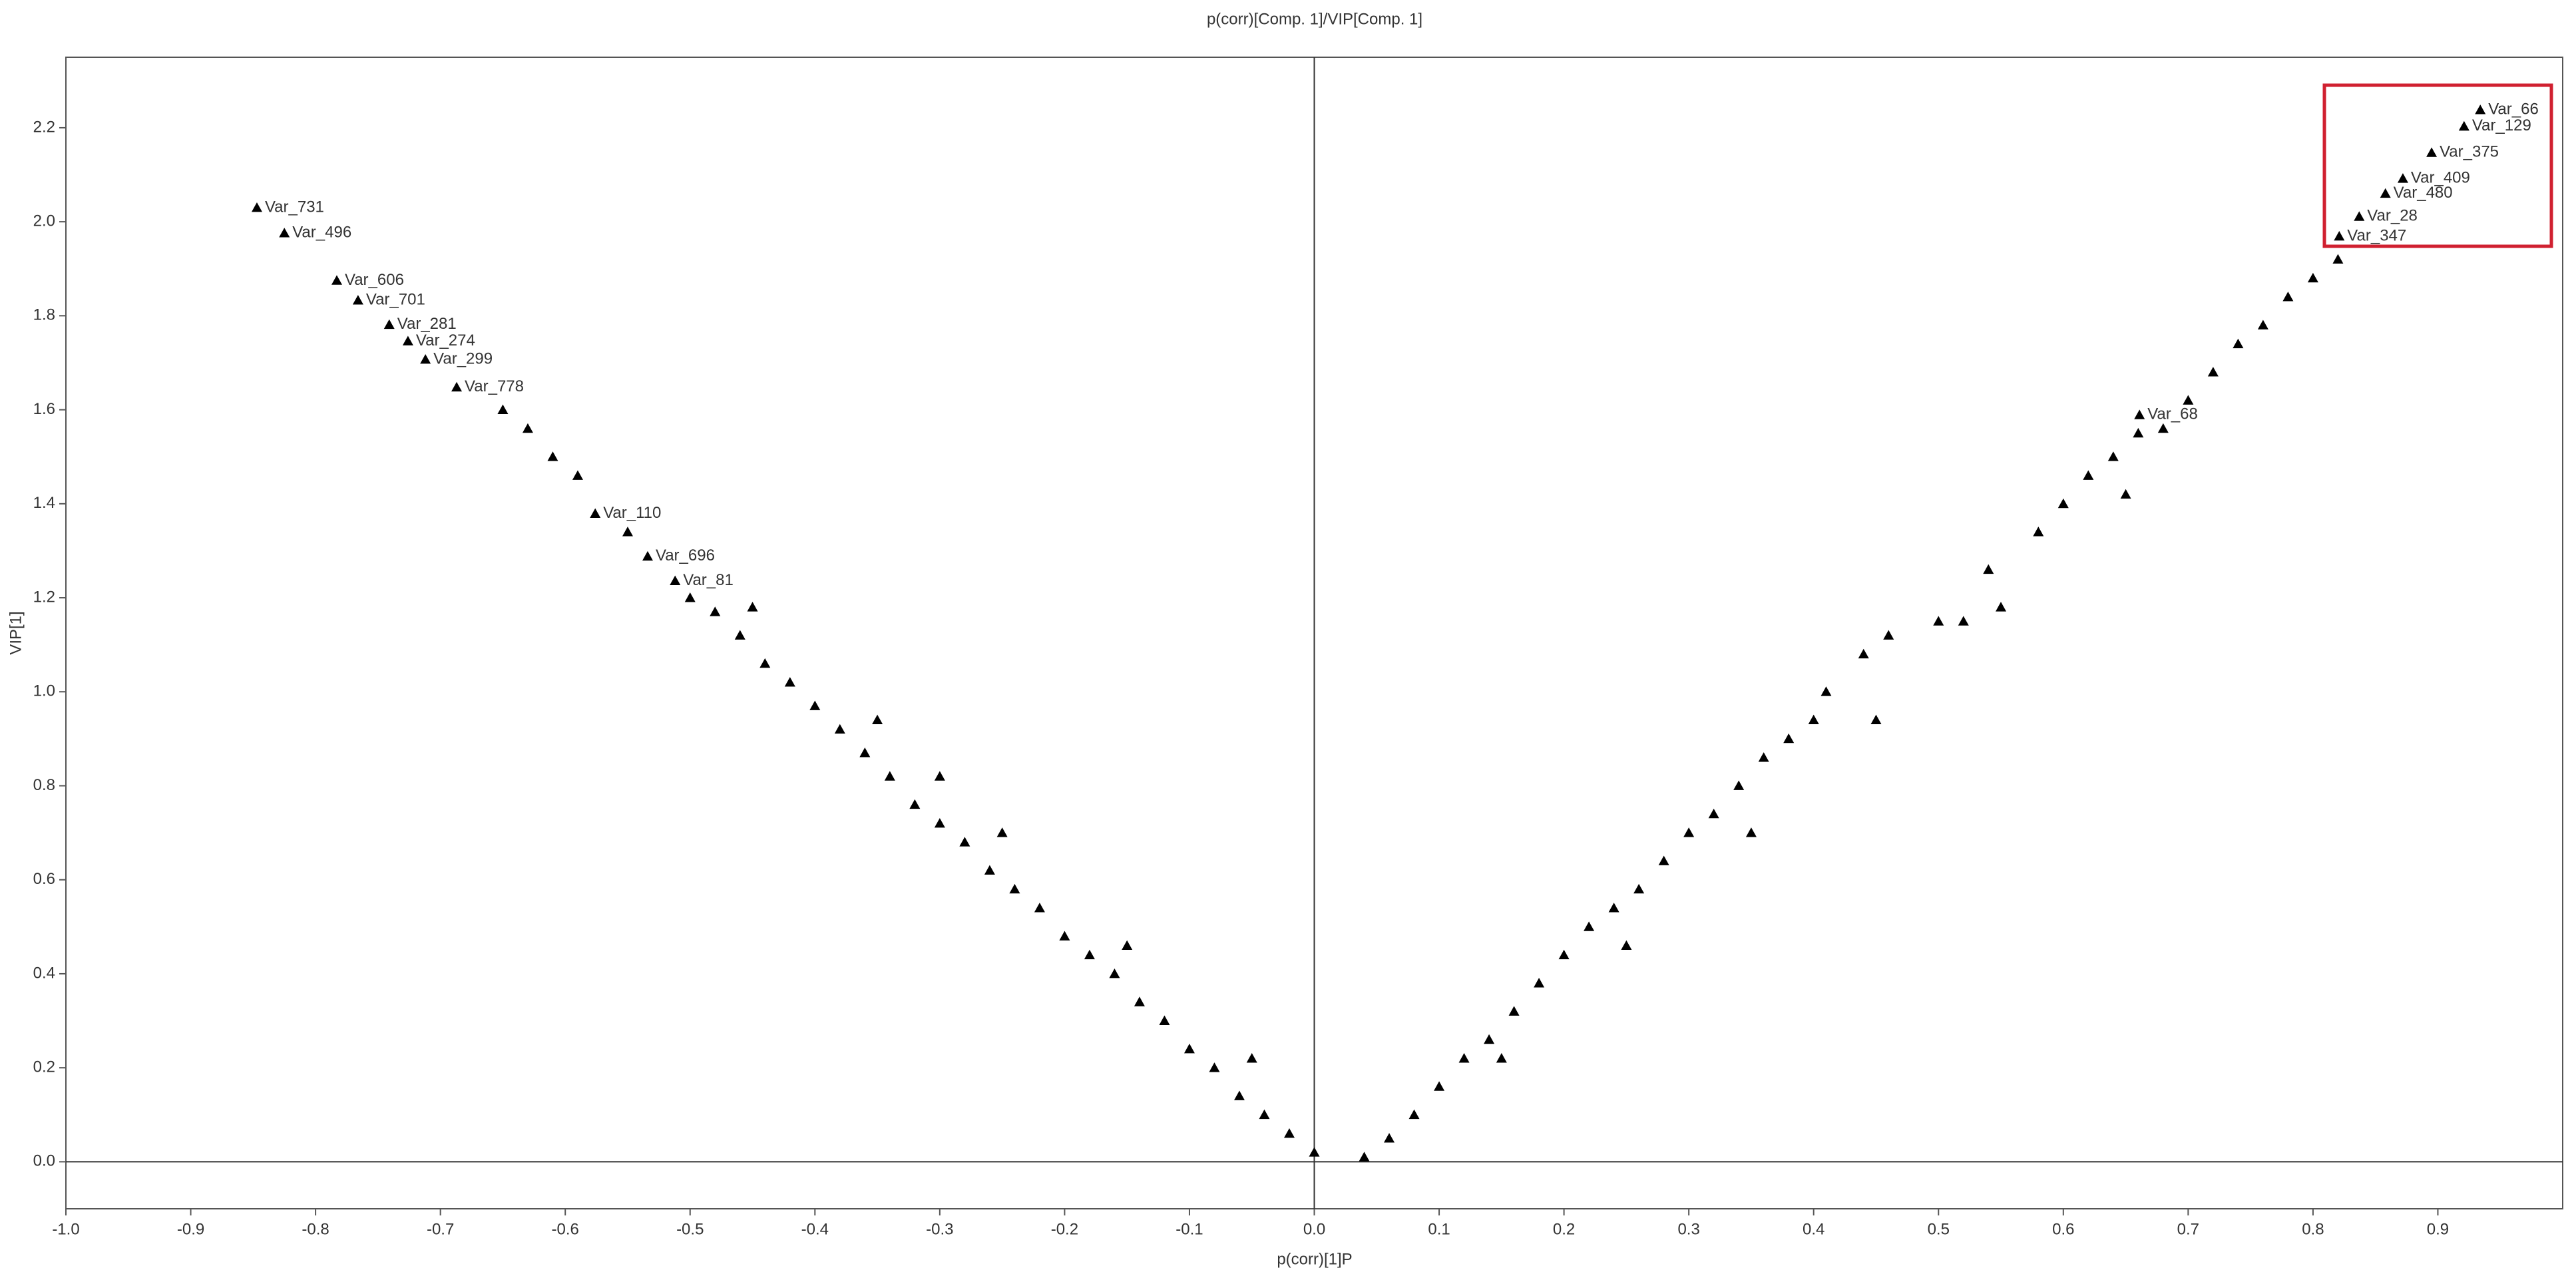  I want to click on y-tick-label: 2.0, so click(44, 221).